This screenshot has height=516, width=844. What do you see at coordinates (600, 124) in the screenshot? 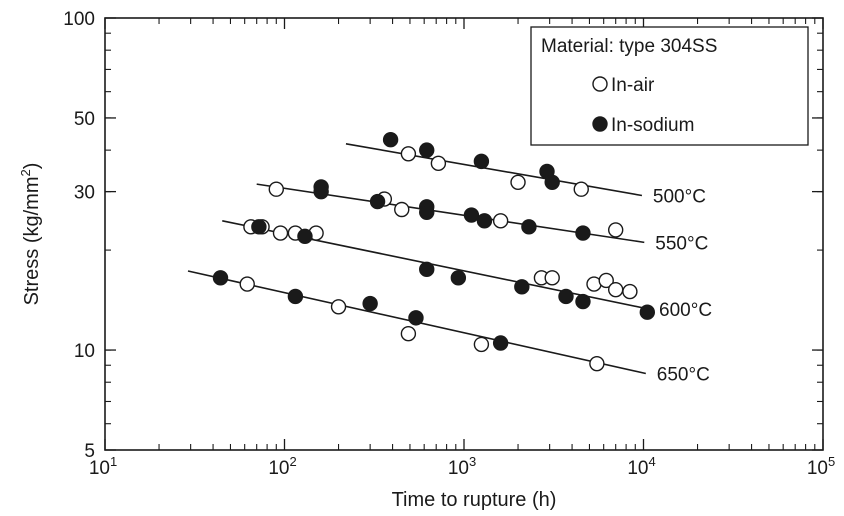
I see `legend-marker-in-sodium` at bounding box center [600, 124].